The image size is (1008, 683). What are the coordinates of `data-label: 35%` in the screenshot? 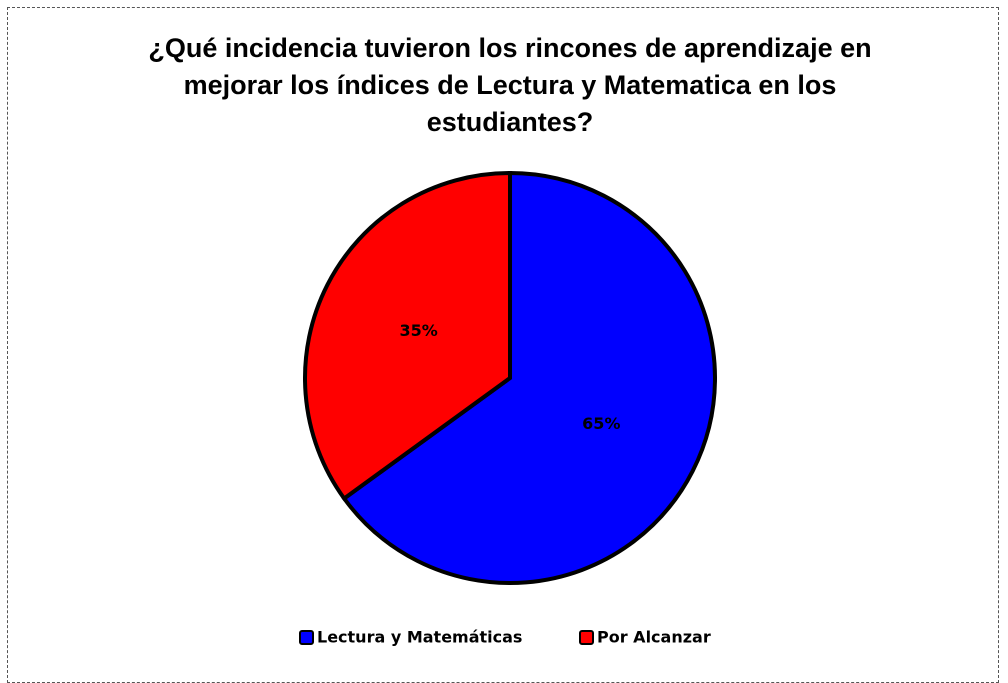 It's located at (419, 330).